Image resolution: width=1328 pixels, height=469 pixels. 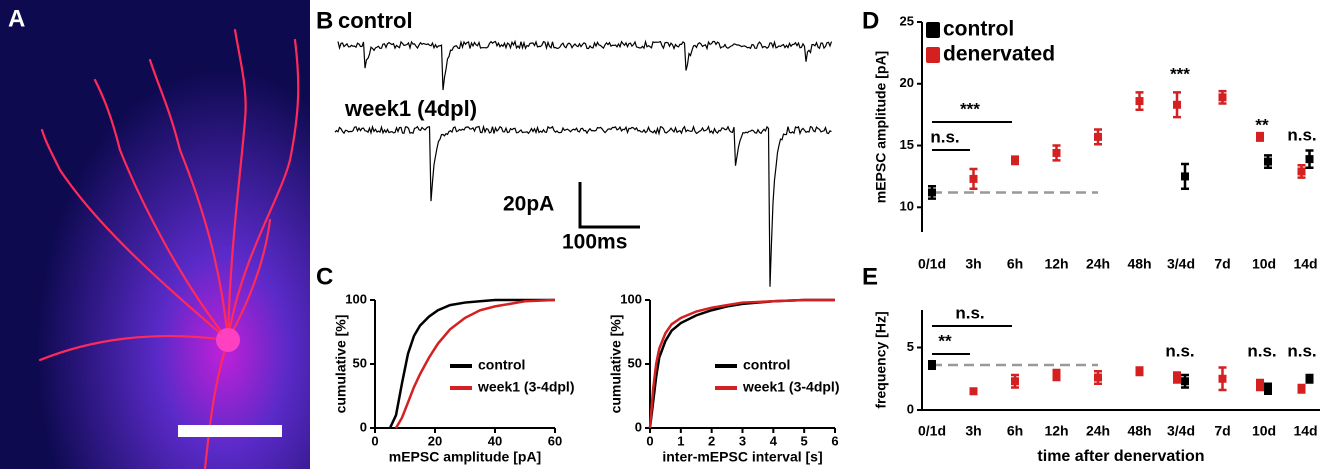 What do you see at coordinates (910, 346) in the screenshot?
I see `y-tick-label: 5` at bounding box center [910, 346].